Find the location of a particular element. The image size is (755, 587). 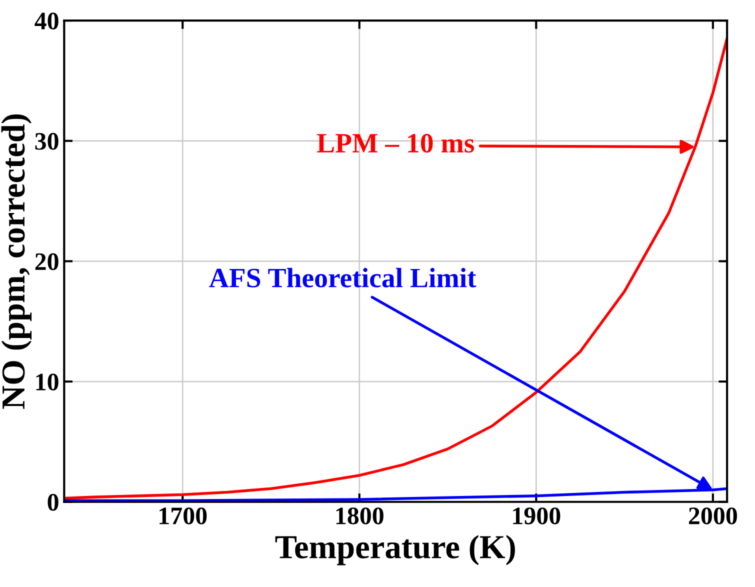

y-axis-title: NO (ppm, corrected) is located at coordinates (16, 261).